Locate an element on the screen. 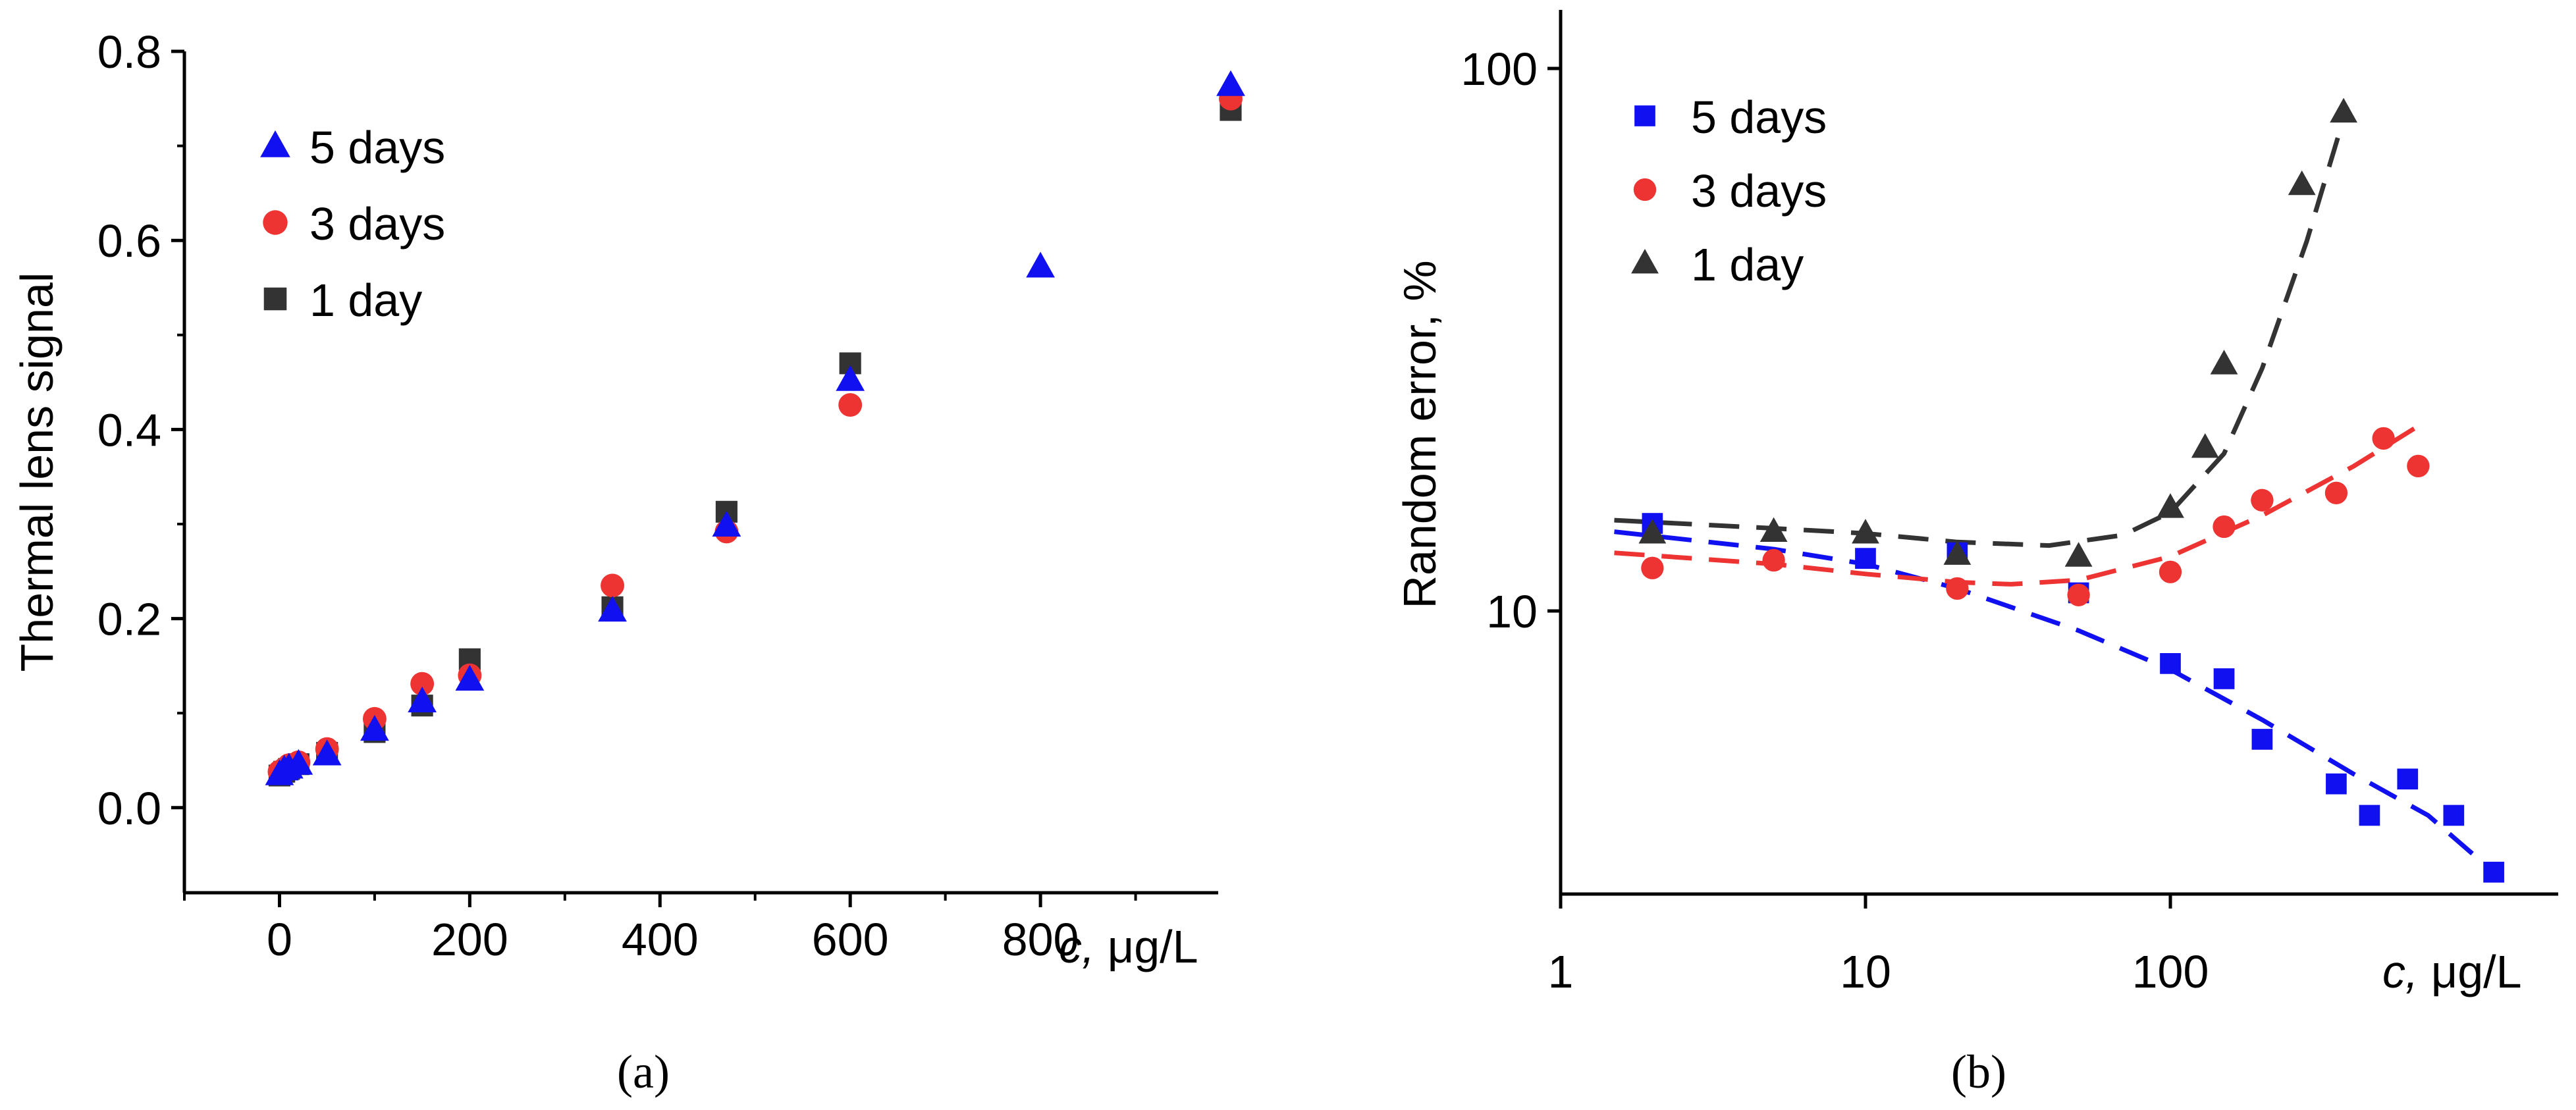 The image size is (2576, 1110). panel-caption: (a) is located at coordinates (643, 1071).